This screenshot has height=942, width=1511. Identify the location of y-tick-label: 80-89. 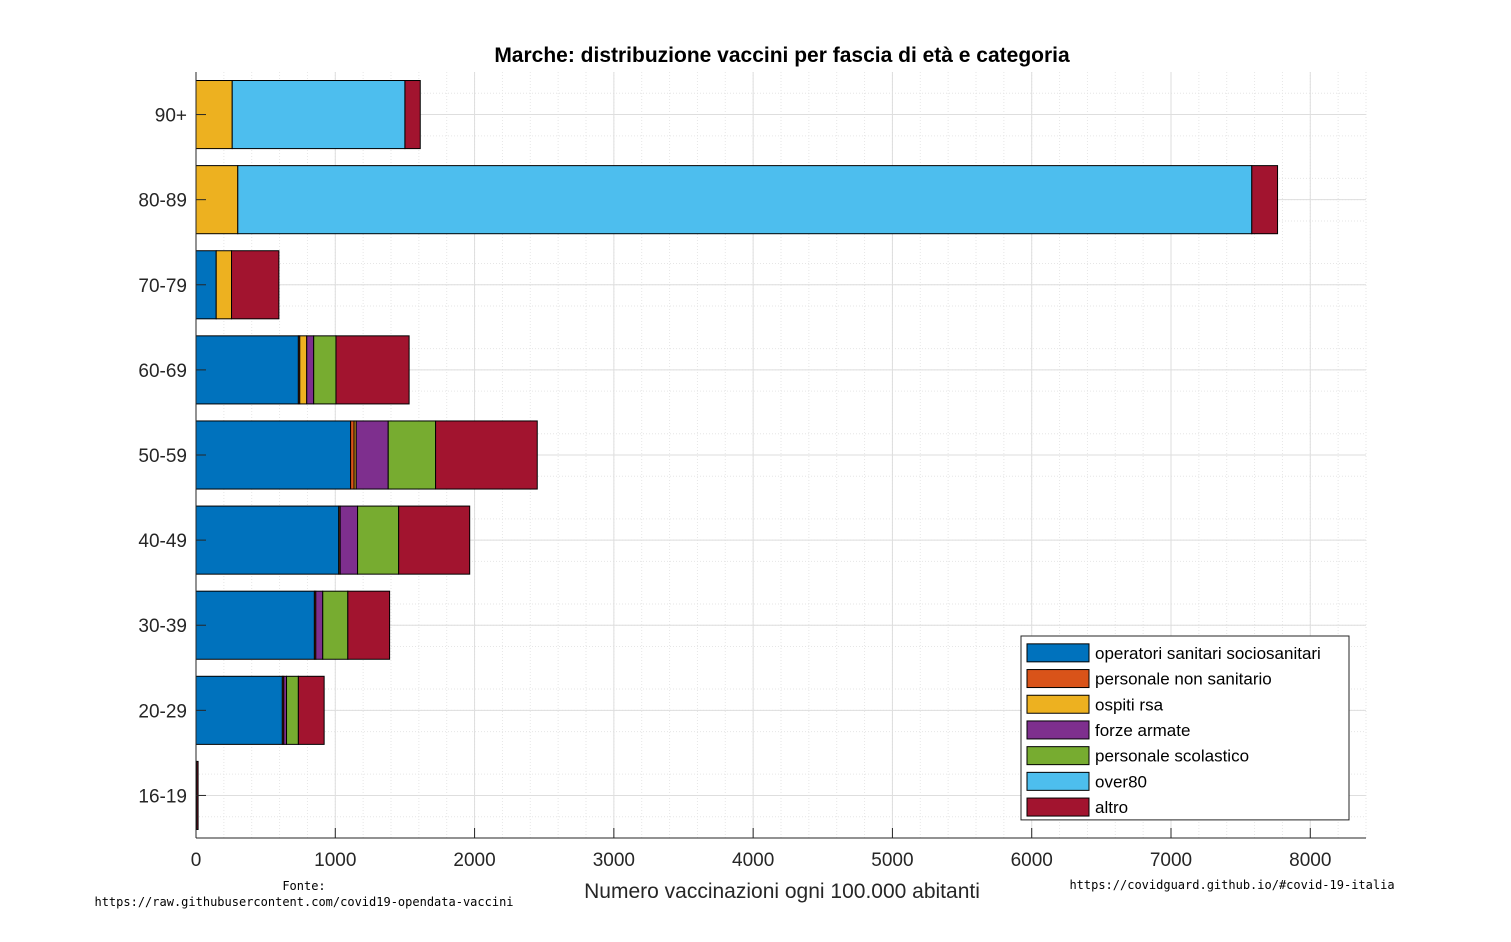
(162, 201).